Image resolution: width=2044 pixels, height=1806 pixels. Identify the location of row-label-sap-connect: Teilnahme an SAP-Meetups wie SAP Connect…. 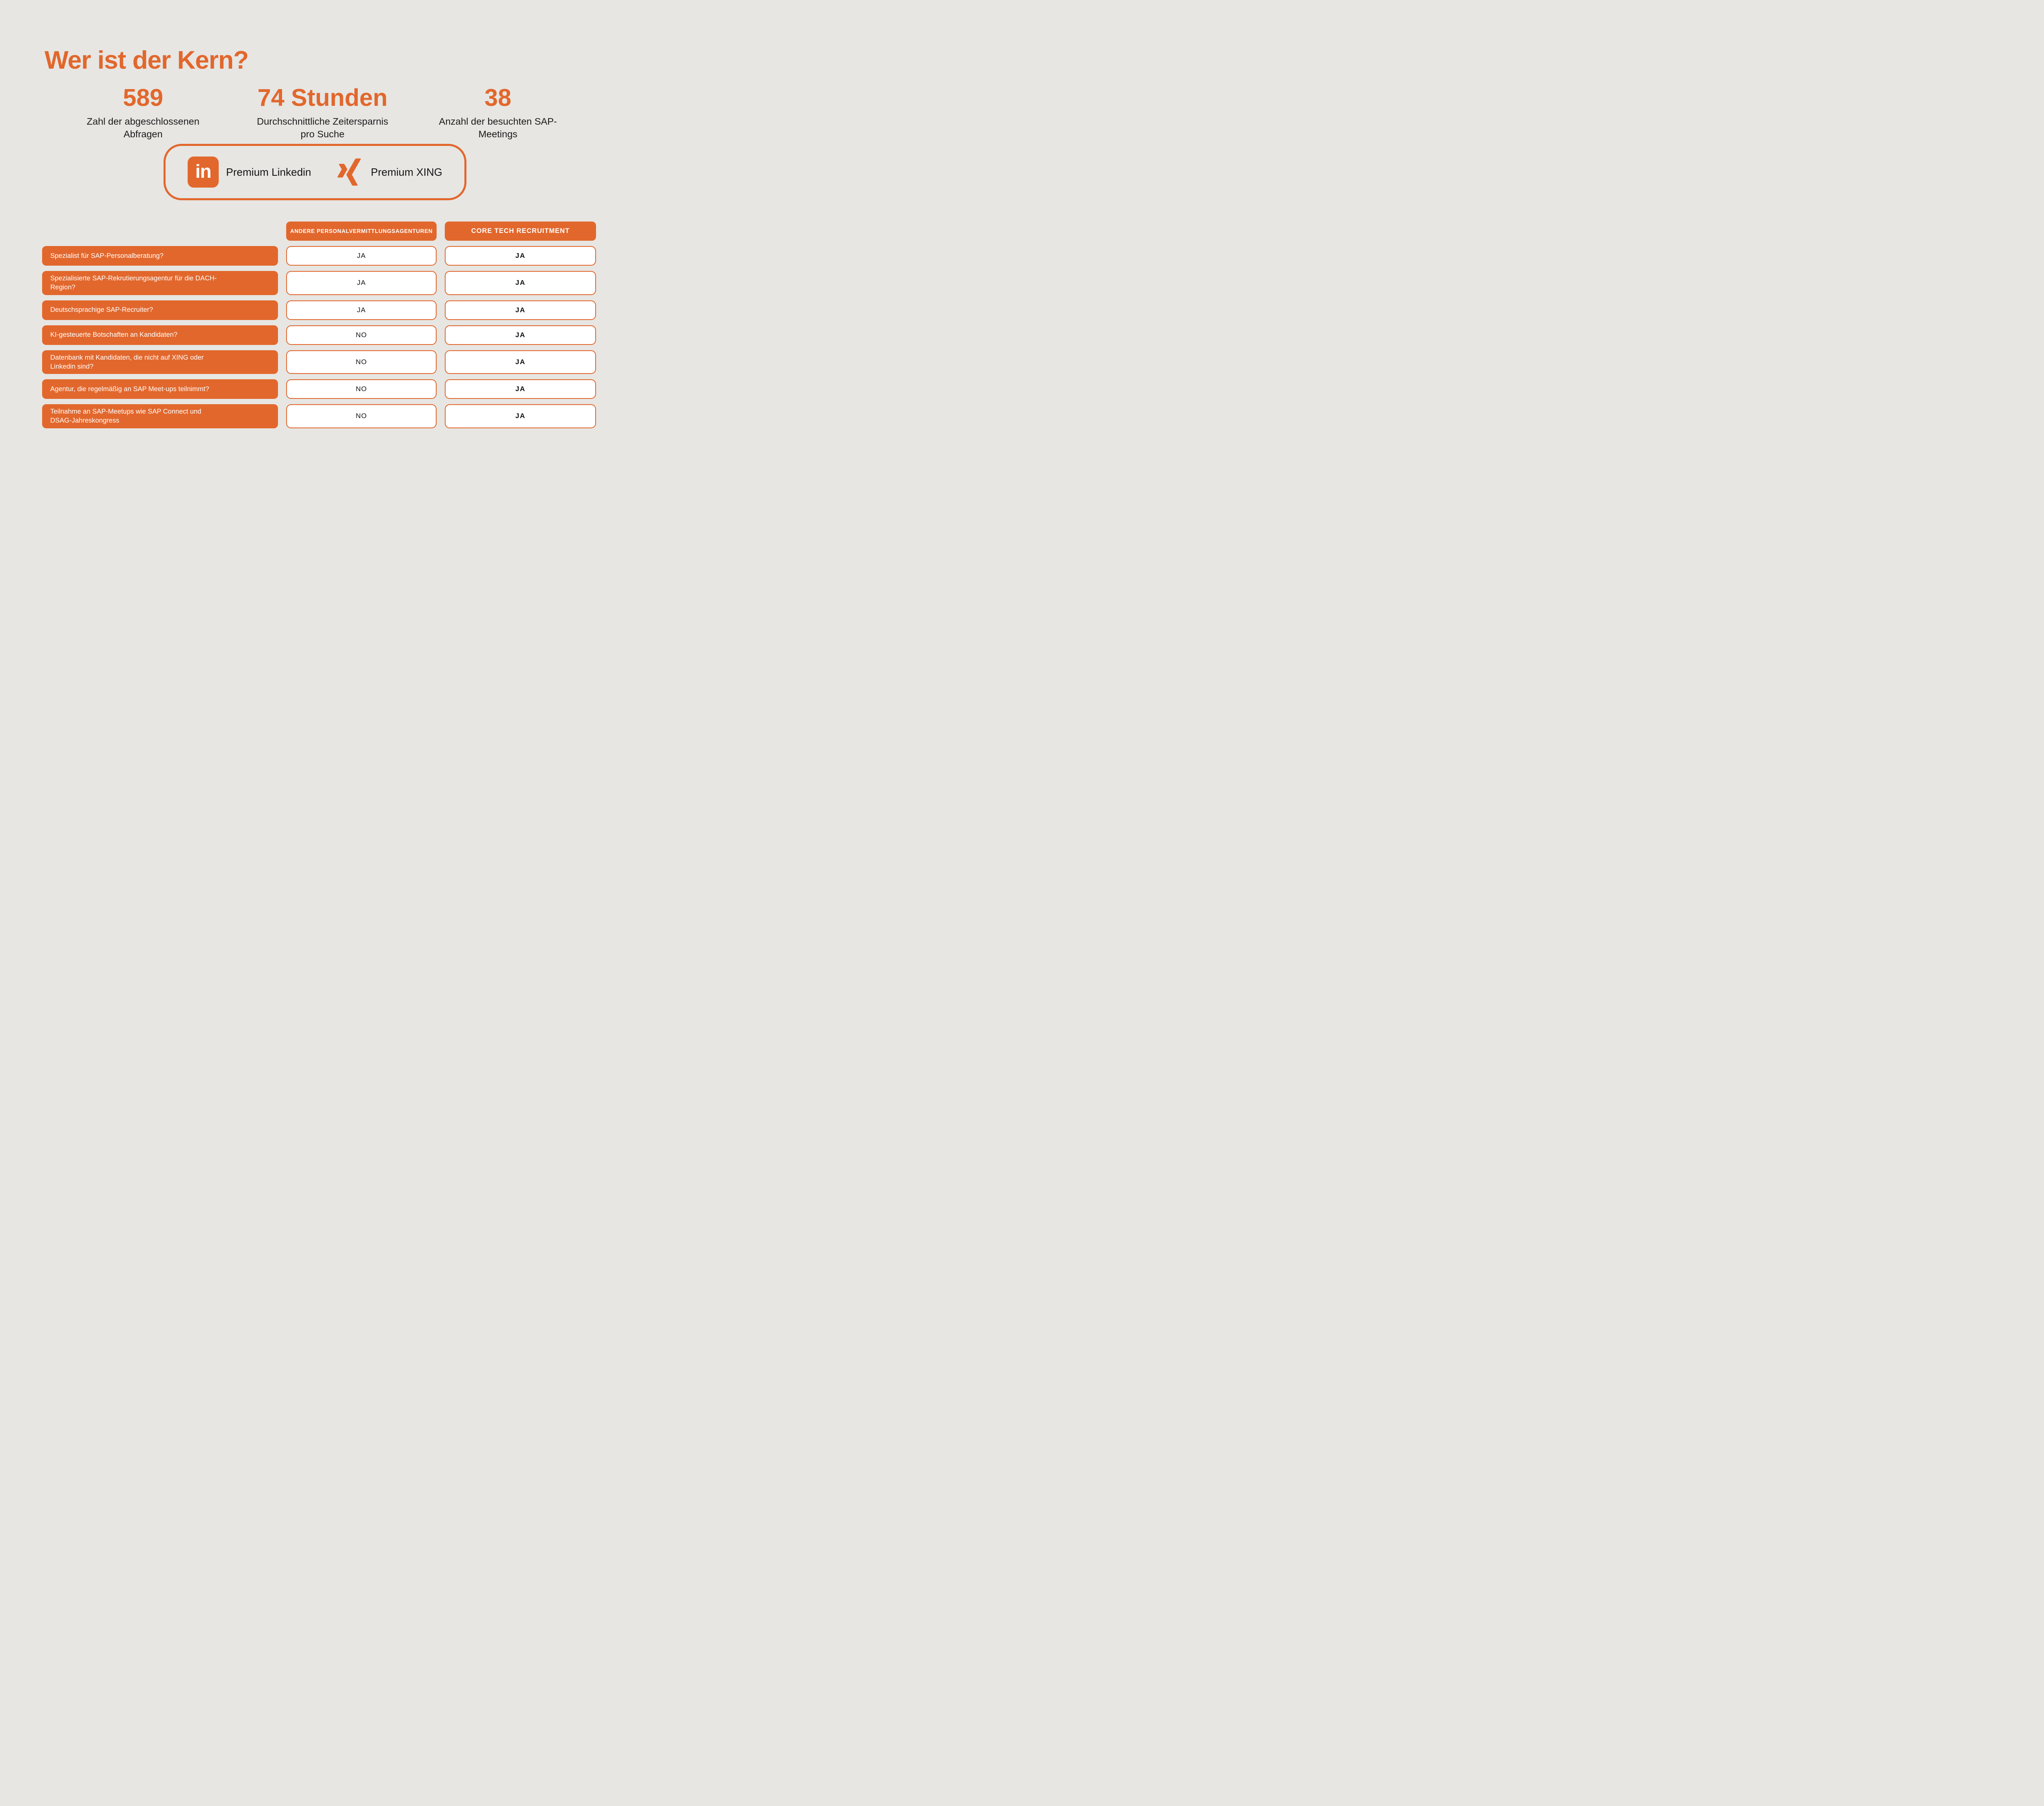
(160, 416).